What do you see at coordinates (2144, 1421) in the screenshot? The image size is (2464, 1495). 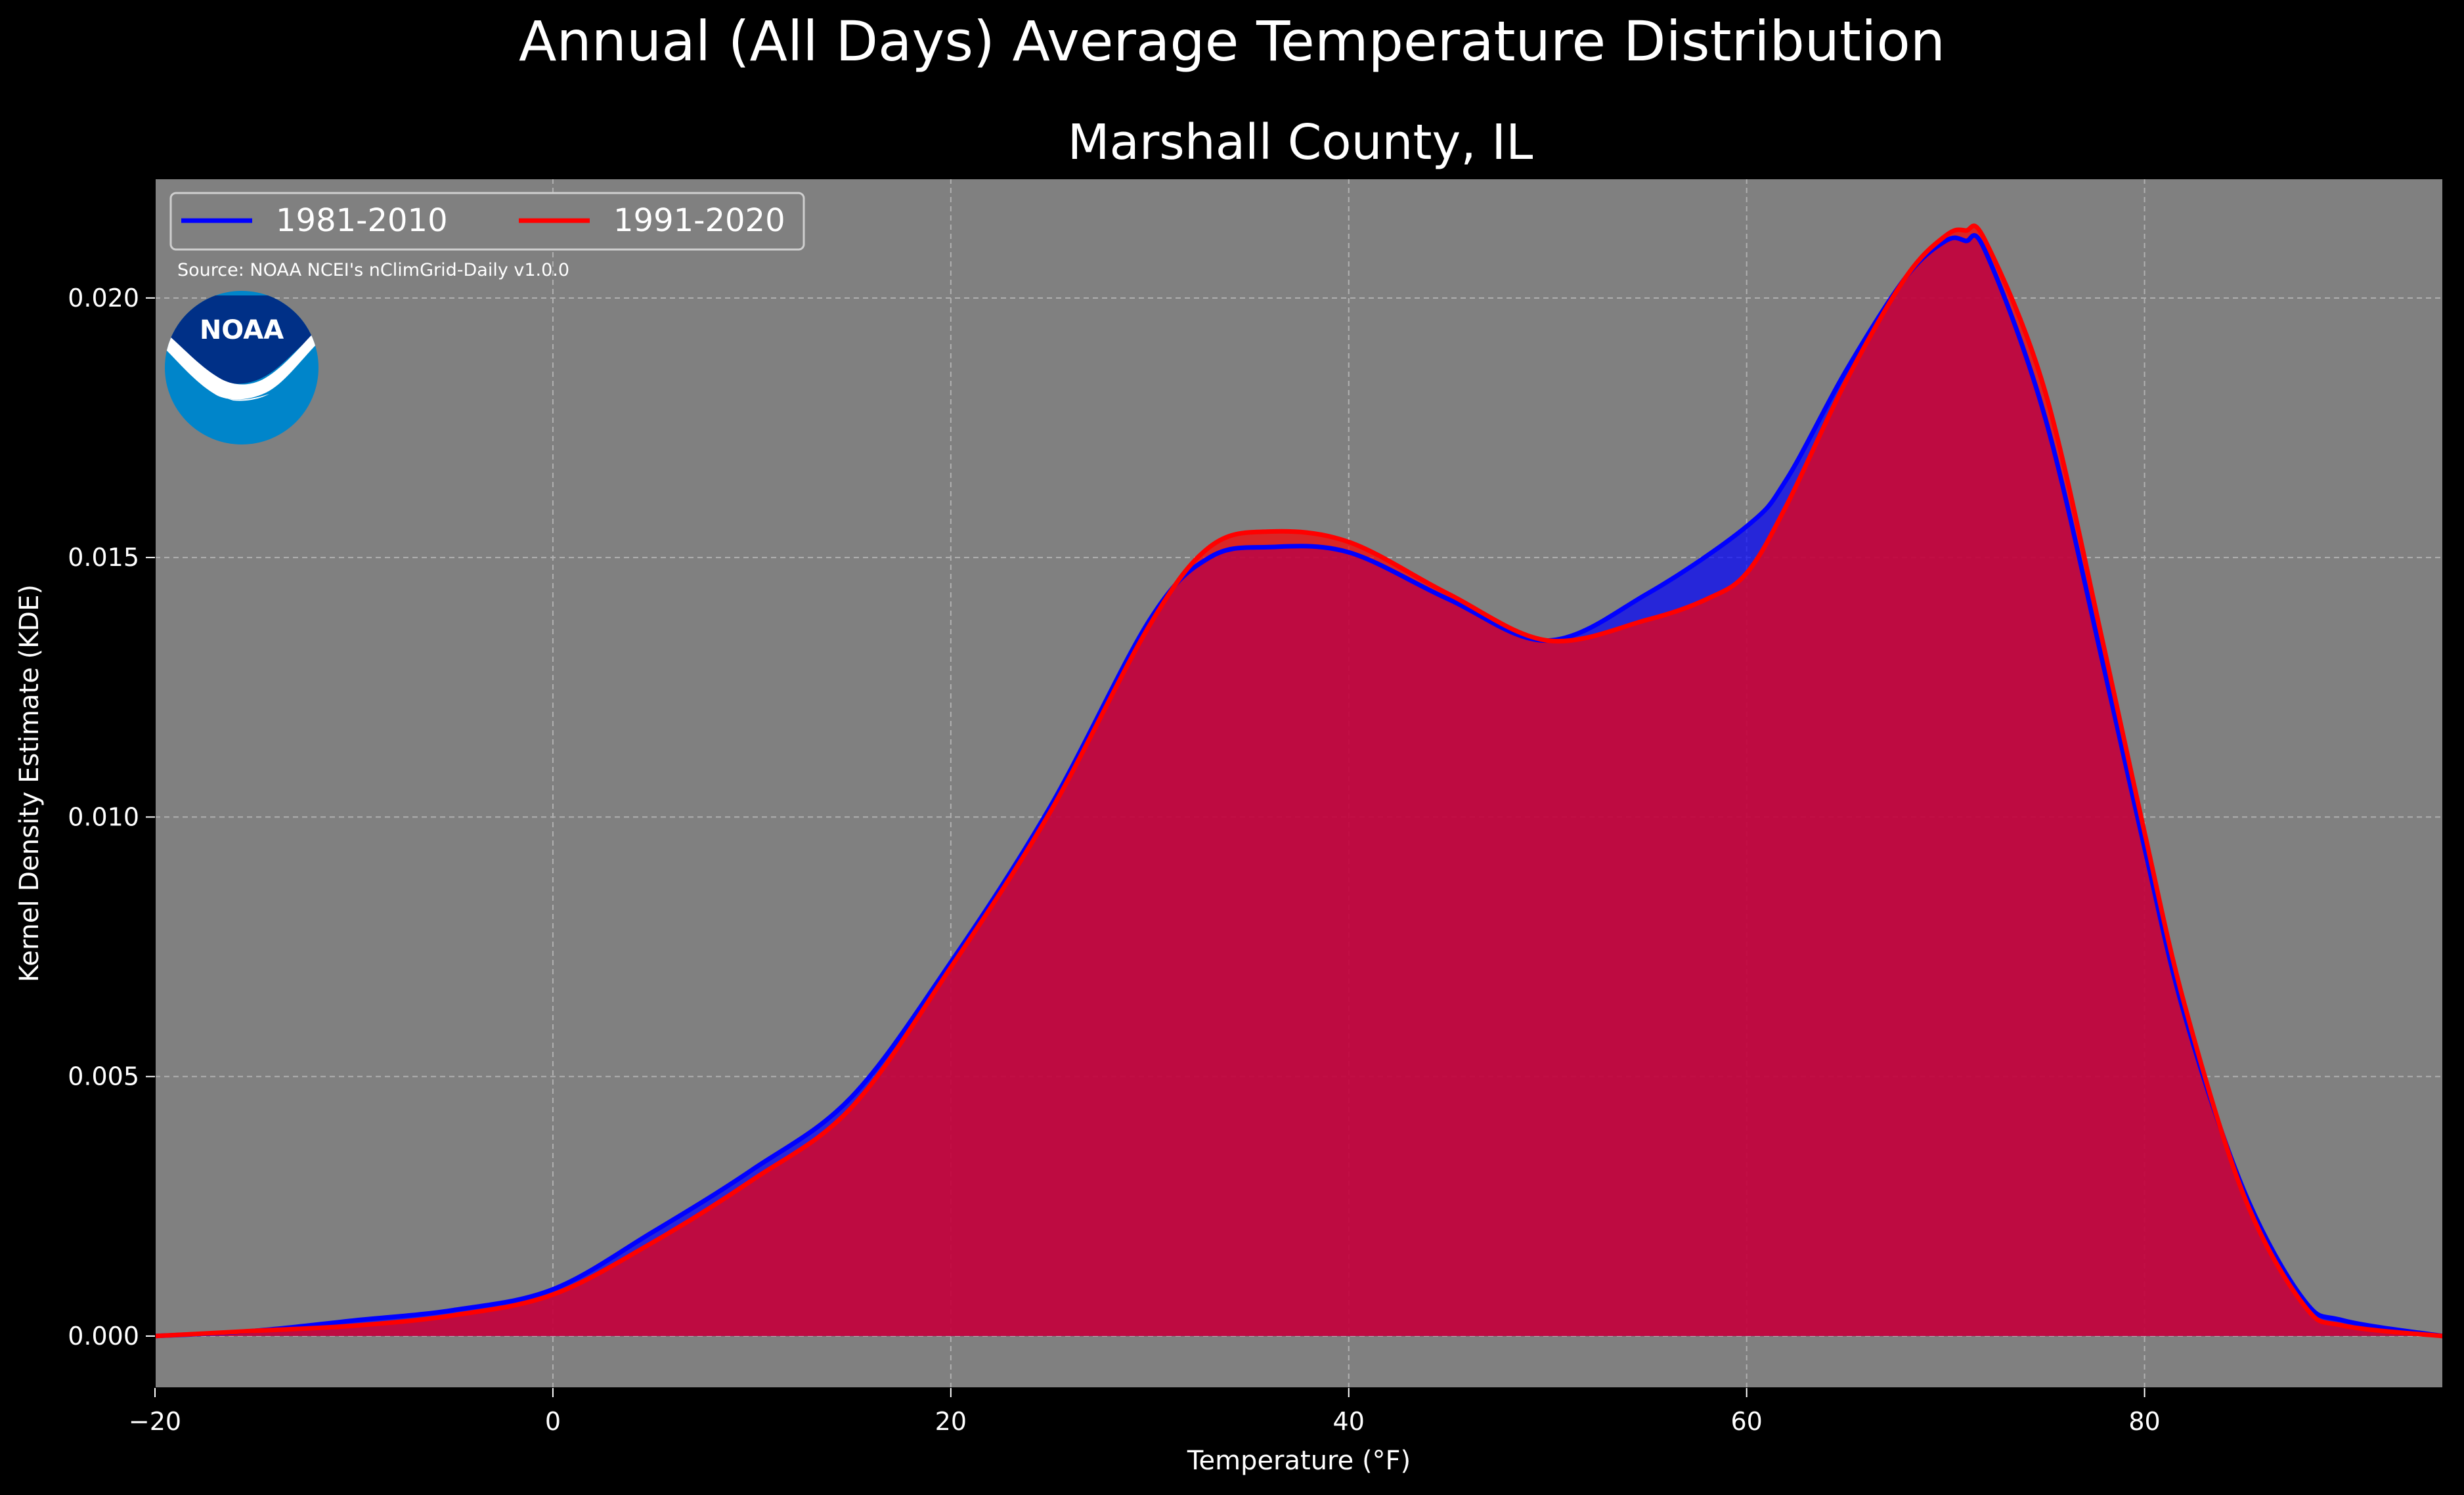 I see `x-tick-label: 80` at bounding box center [2144, 1421].